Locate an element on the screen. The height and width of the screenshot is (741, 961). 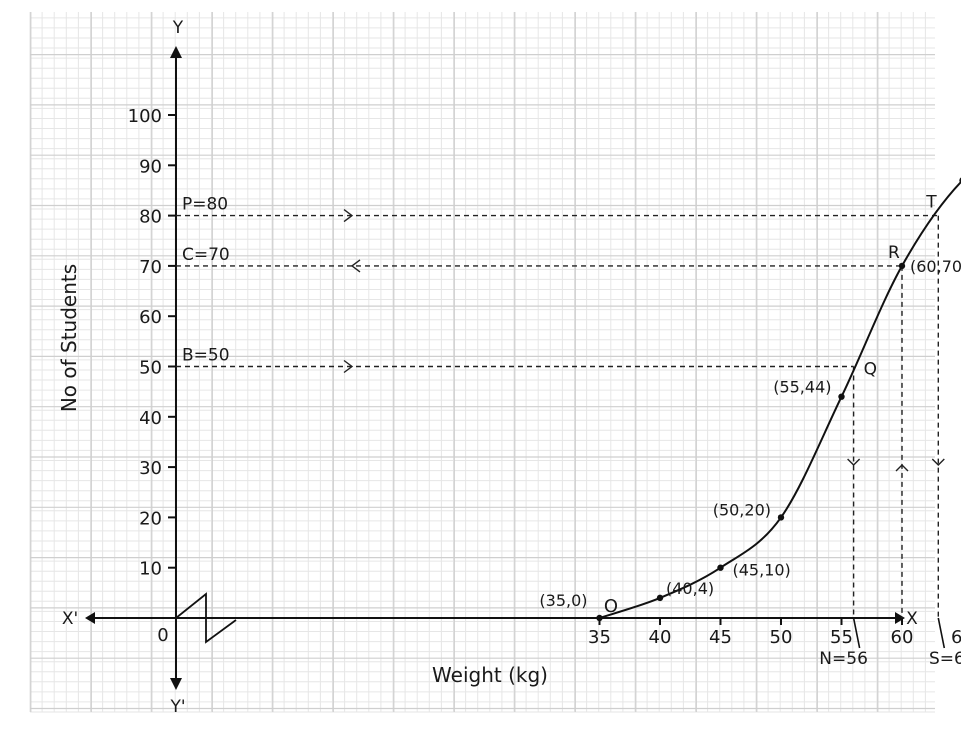
y-axis-label: No of Students is located at coordinates (69, 338).